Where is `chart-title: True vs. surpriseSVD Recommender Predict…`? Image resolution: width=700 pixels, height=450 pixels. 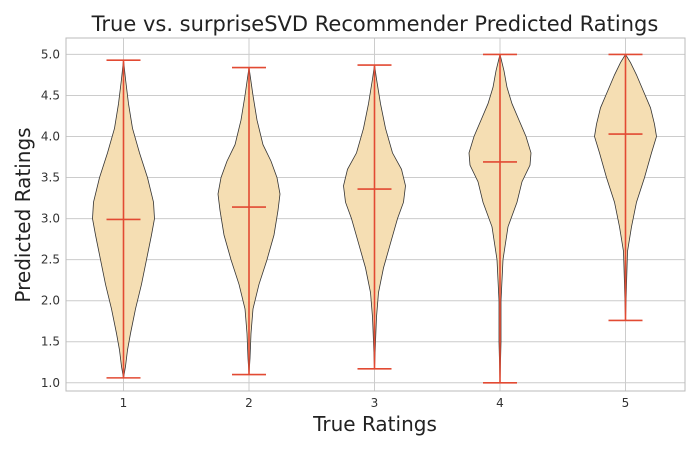
chart-title: True vs. surpriseSVD Recommender Predict… is located at coordinates (375, 24).